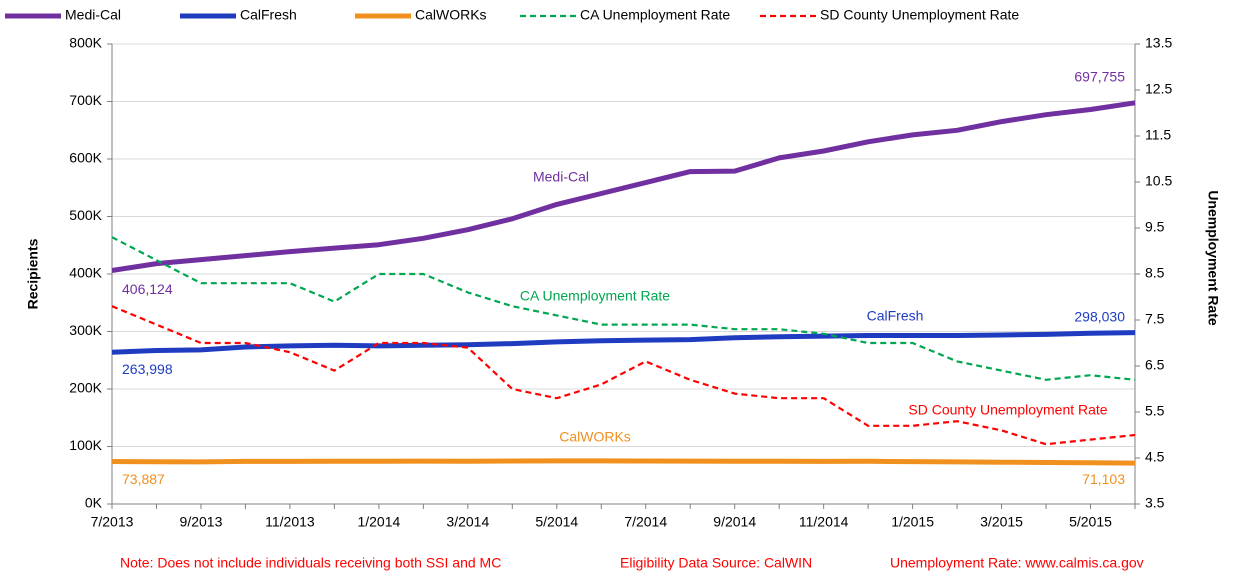 The image size is (1250, 576). I want to click on y2-tick-label: 8.5, so click(1155, 273).